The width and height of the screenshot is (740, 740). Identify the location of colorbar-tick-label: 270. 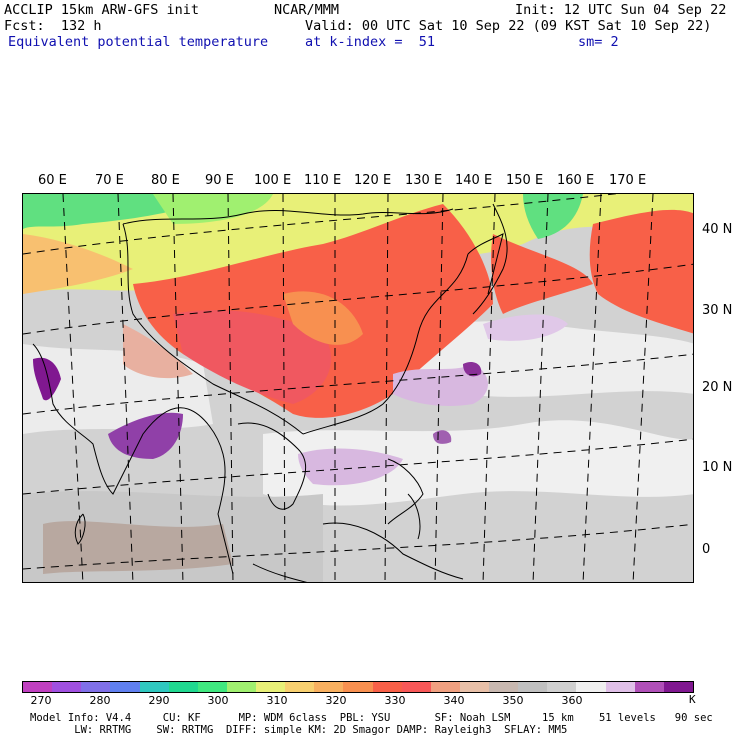
(41, 700).